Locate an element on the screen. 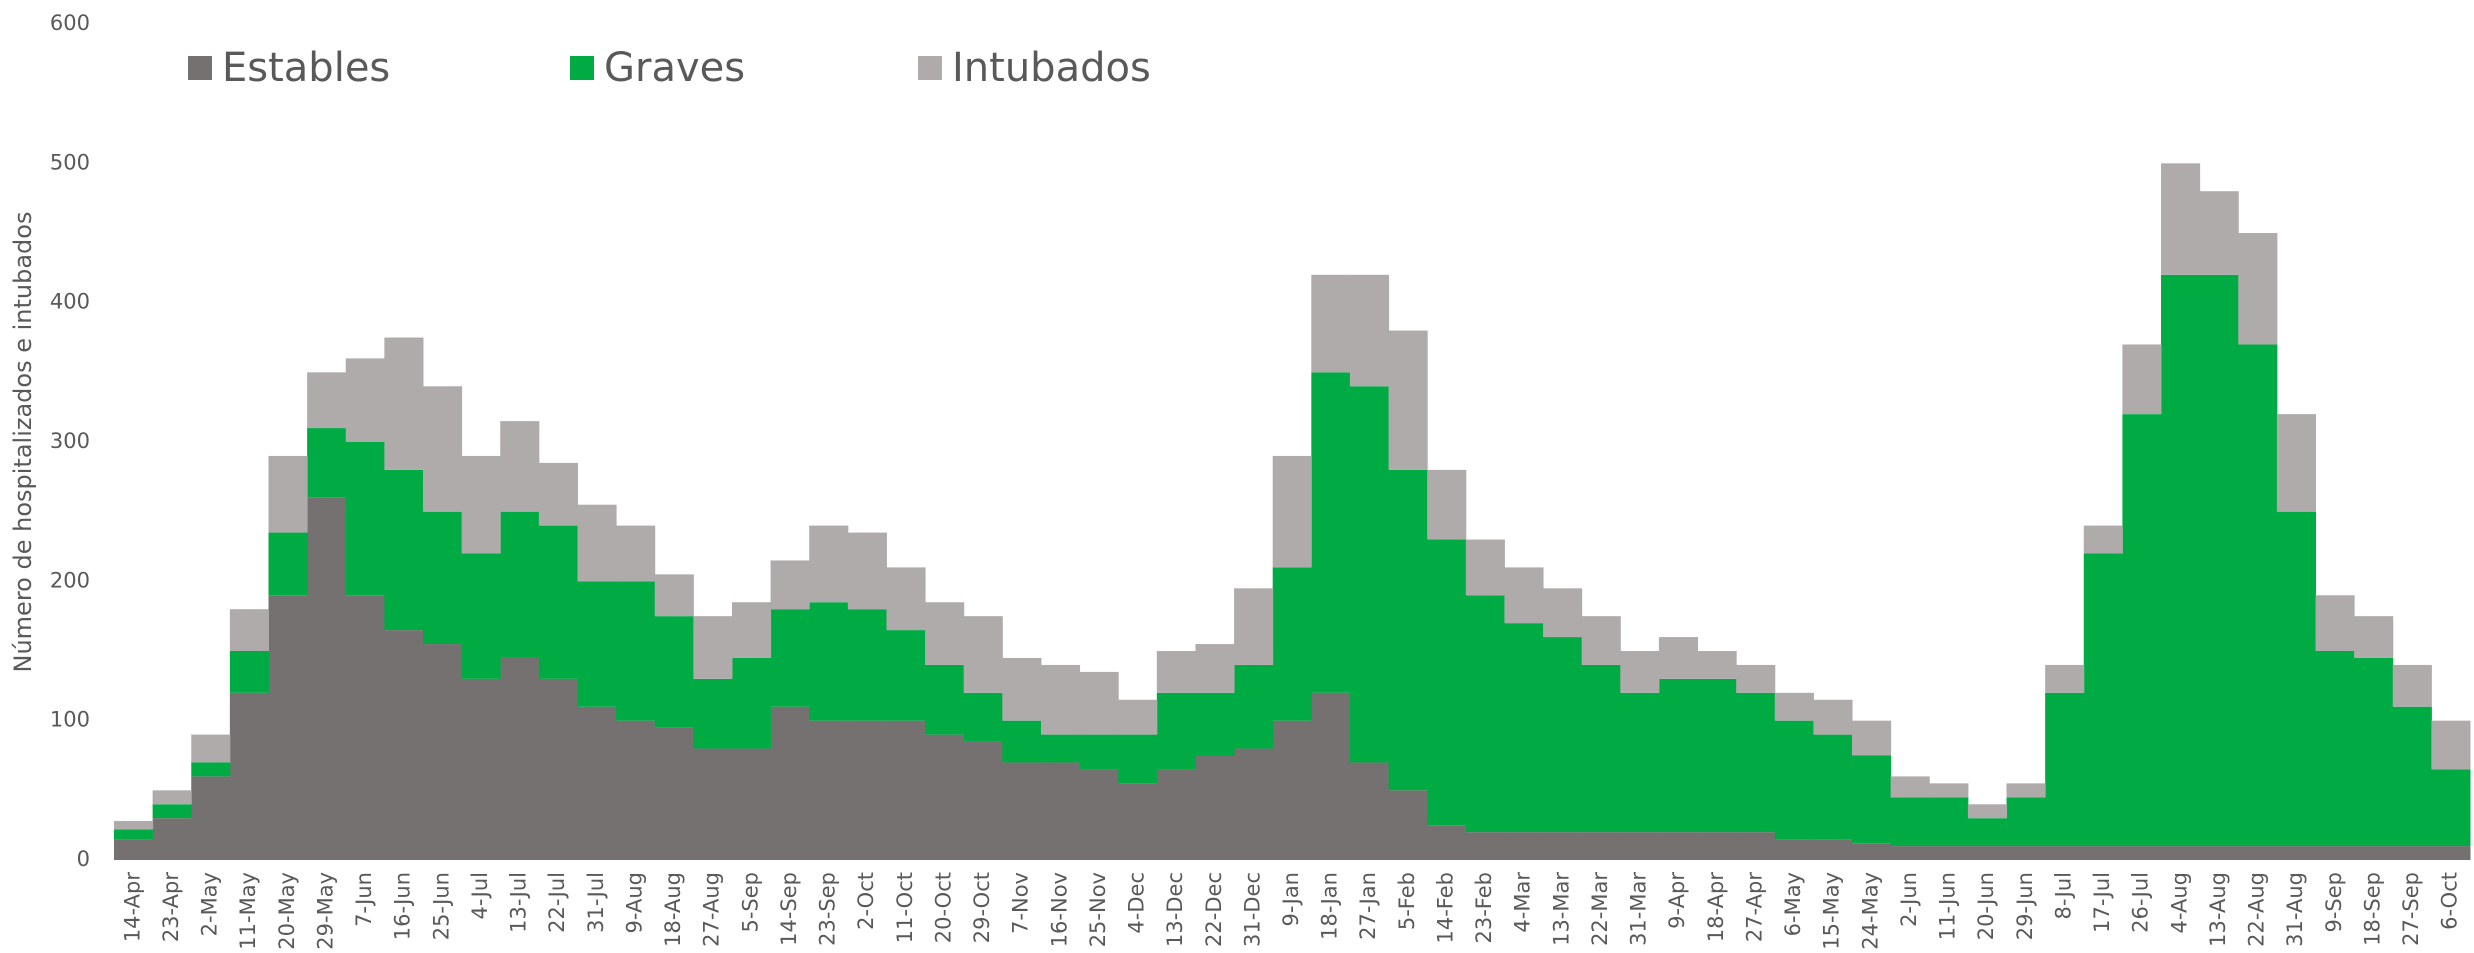 Image resolution: width=2474 pixels, height=953 pixels. x-tick-label: 14-Feb is located at coordinates (1445, 907).